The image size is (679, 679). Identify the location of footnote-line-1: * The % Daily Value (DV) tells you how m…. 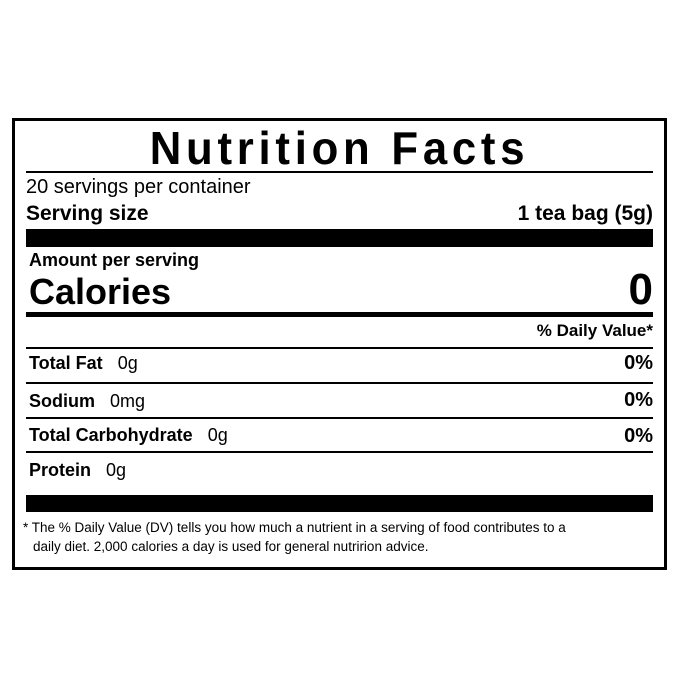
(294, 527).